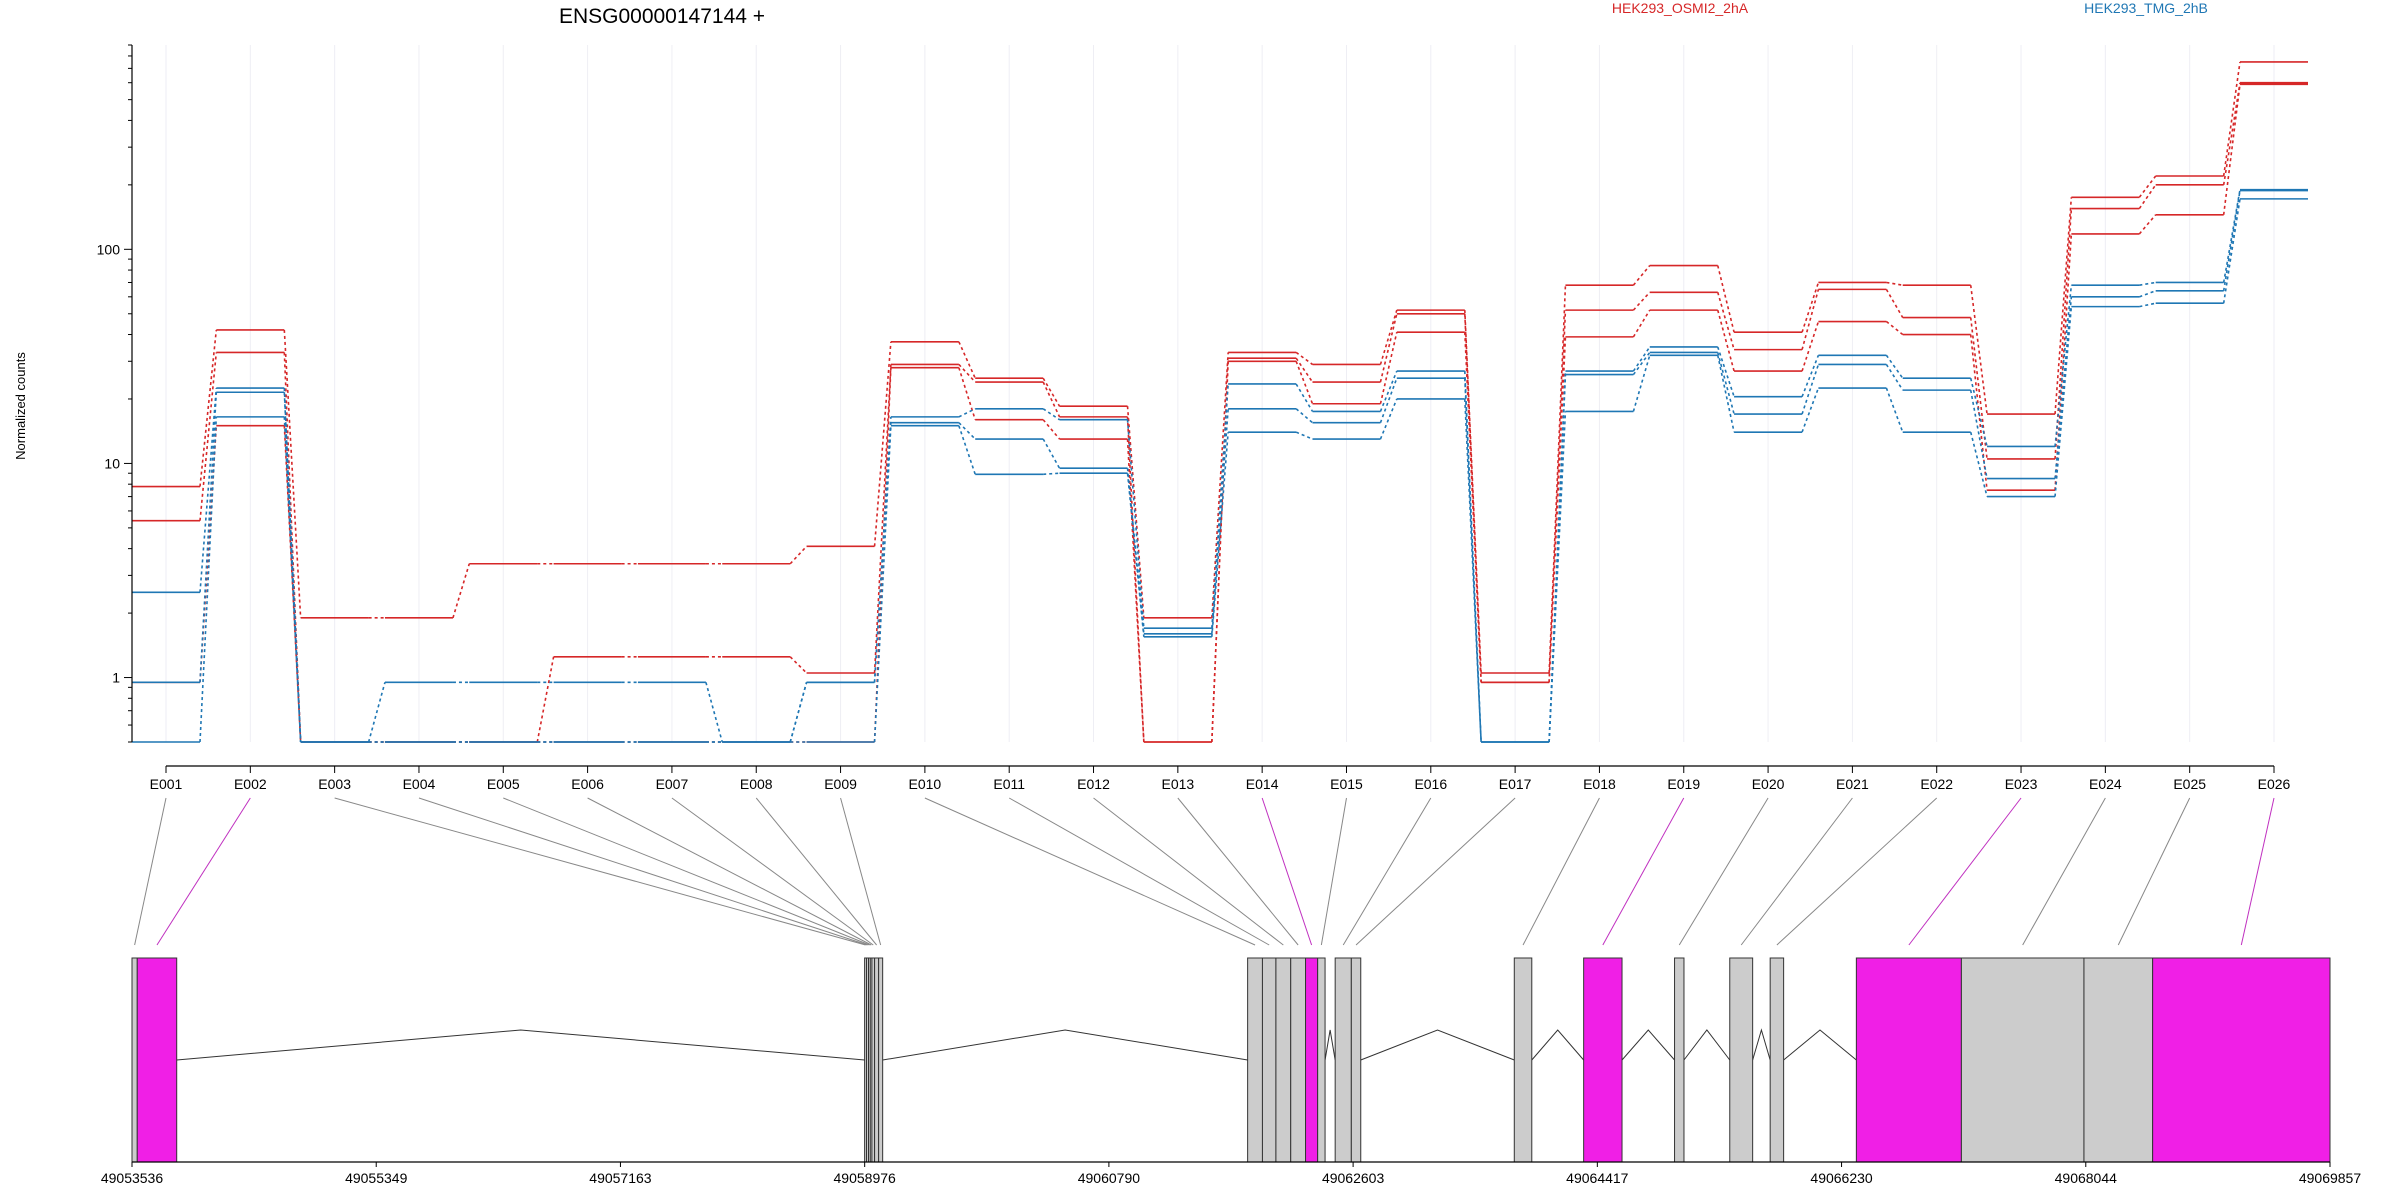 This screenshot has width=2400, height=1200. I want to click on genomic-tick-label: 49064417, so click(1597, 1178).